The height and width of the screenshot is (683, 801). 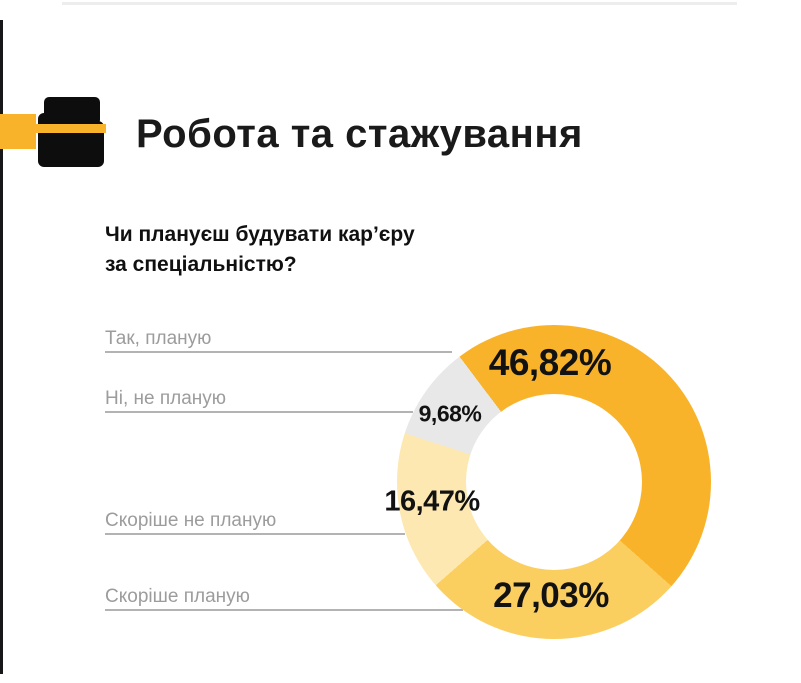 I want to click on value-label-rather-yes: 27,03%, so click(x=551, y=595).